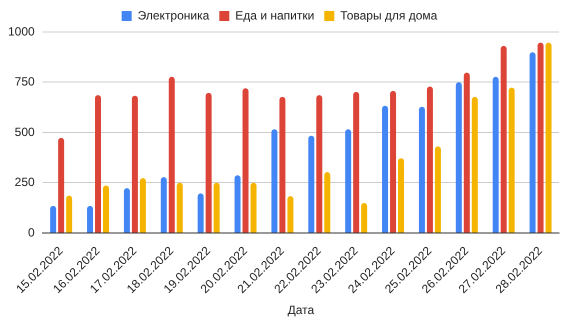 The image size is (569, 322). What do you see at coordinates (274, 15) in the screenshot?
I see `legend-label: Еда и напитки` at bounding box center [274, 15].